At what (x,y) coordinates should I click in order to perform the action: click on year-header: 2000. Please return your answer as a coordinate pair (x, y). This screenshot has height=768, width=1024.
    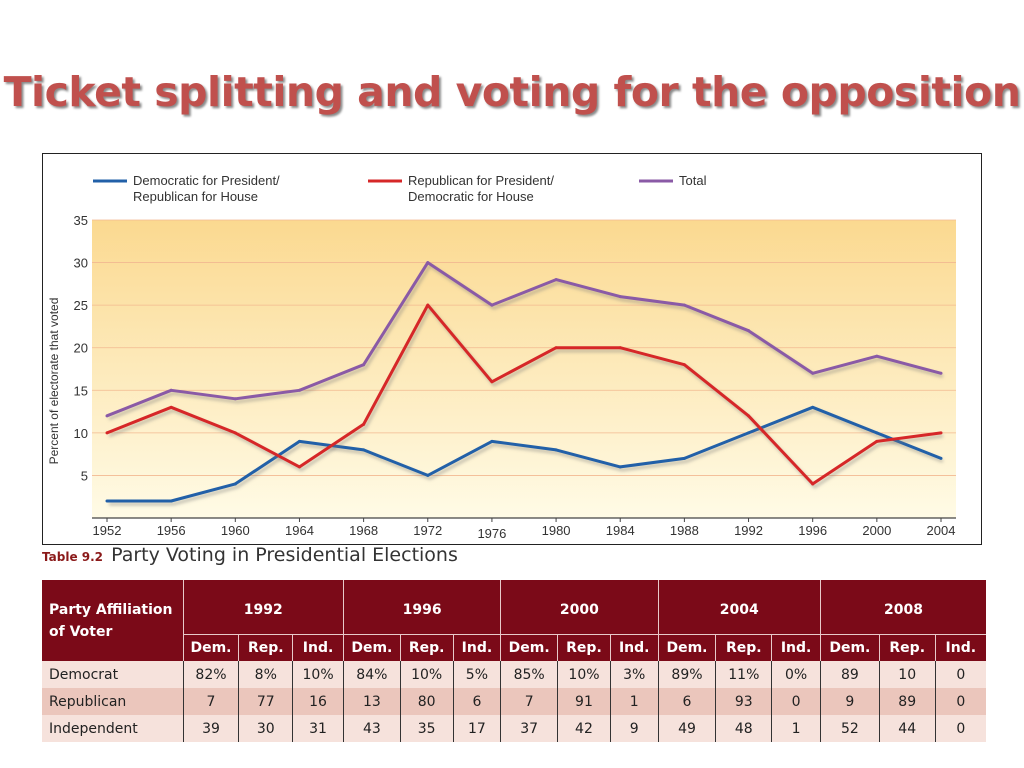
    Looking at the image, I should click on (579, 607).